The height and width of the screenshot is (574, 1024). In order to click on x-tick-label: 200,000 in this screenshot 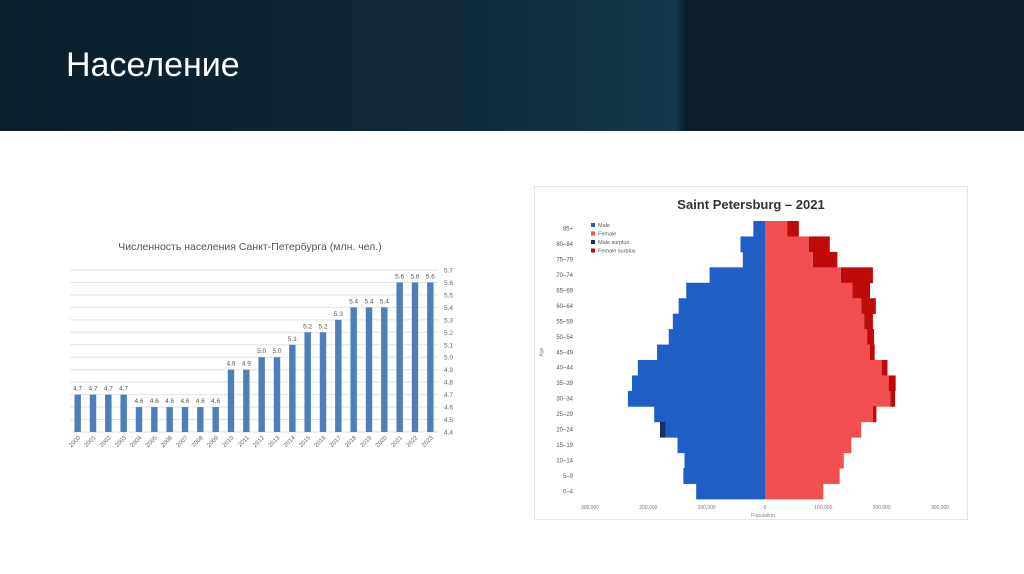, I will do `click(882, 508)`.